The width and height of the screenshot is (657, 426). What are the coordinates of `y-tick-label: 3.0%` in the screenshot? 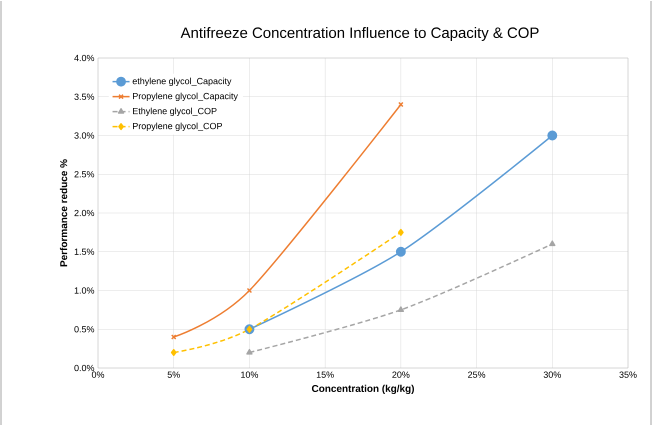 It's located at (84, 135).